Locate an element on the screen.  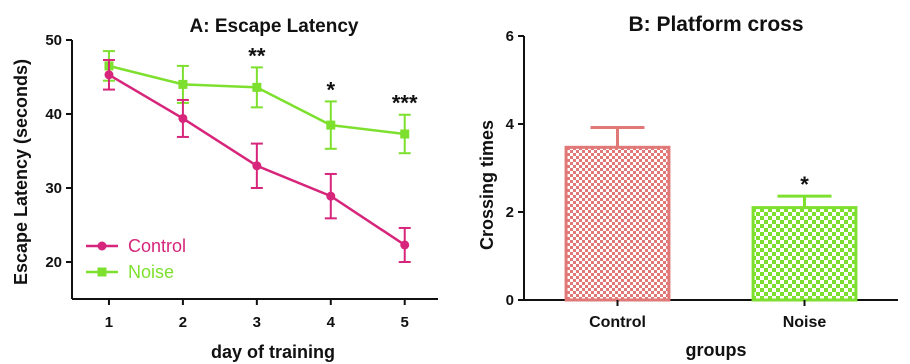
x-tick-label: 4 is located at coordinates (331, 322).